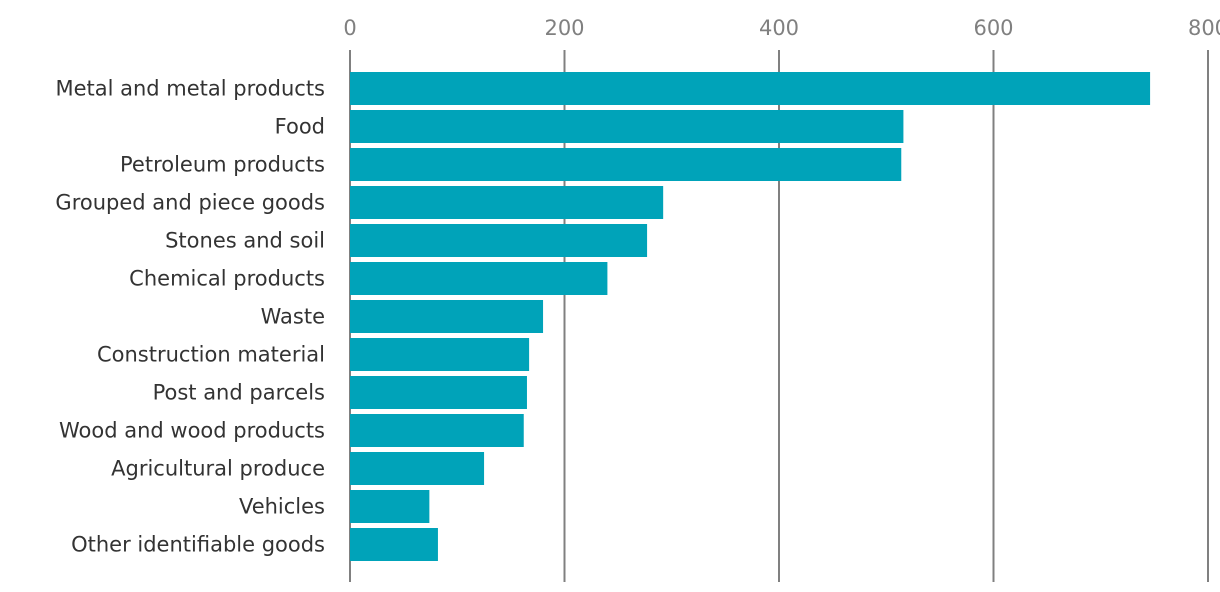  I want to click on bar-waste, so click(447, 316).